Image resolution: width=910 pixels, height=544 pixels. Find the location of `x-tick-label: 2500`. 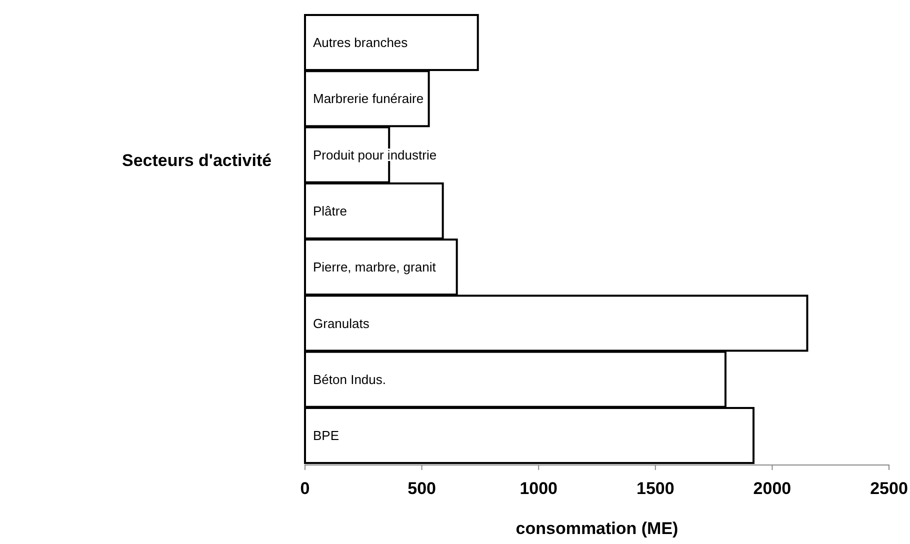

x-tick-label: 2500 is located at coordinates (889, 488).